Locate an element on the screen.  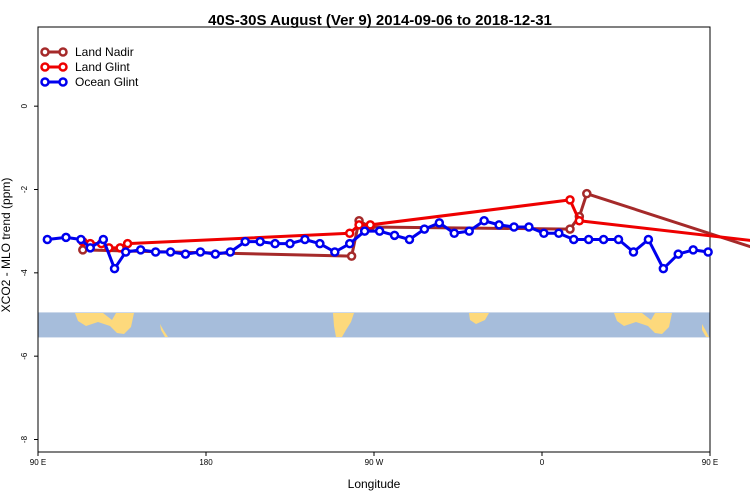
legend-label: Ocean Glint is located at coordinates (107, 82).